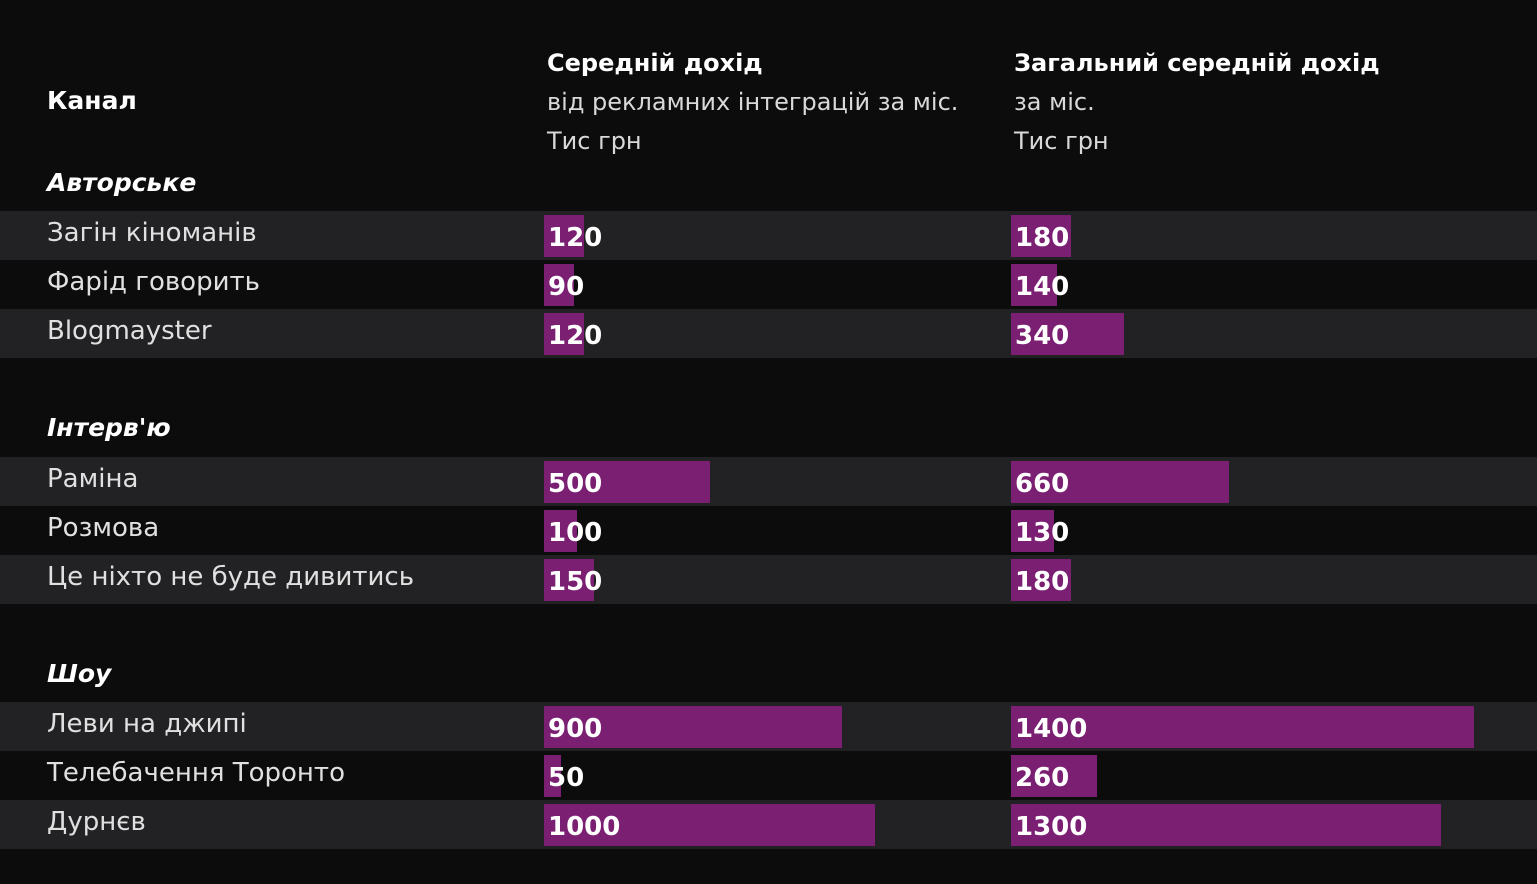  What do you see at coordinates (768, 284) in the screenshot?
I see `table-row: Фарід говорить 90 140` at bounding box center [768, 284].